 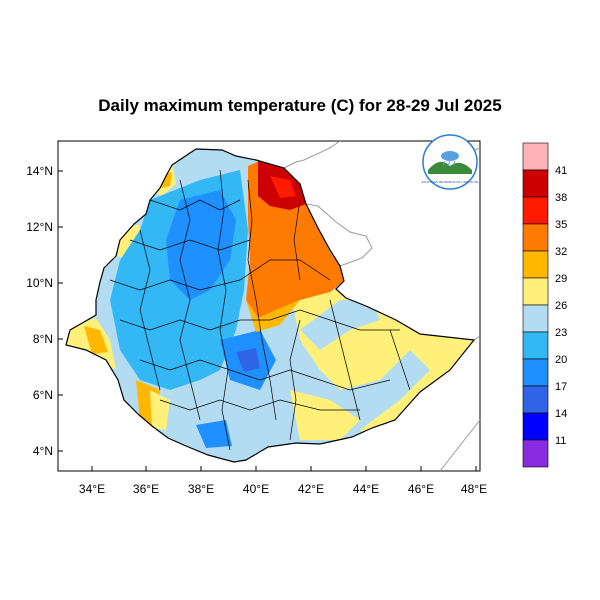 I want to click on lon-tick-40: 40°E, so click(x=256, y=489).